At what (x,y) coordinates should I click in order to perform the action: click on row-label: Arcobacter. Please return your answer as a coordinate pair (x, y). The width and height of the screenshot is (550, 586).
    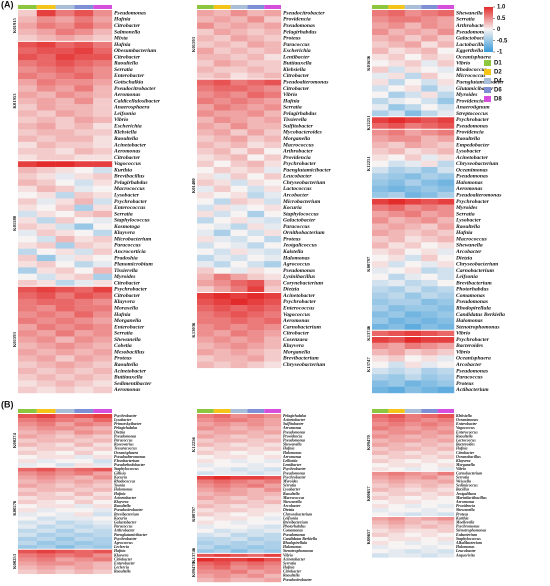
    Looking at the image, I should click on (291, 506).